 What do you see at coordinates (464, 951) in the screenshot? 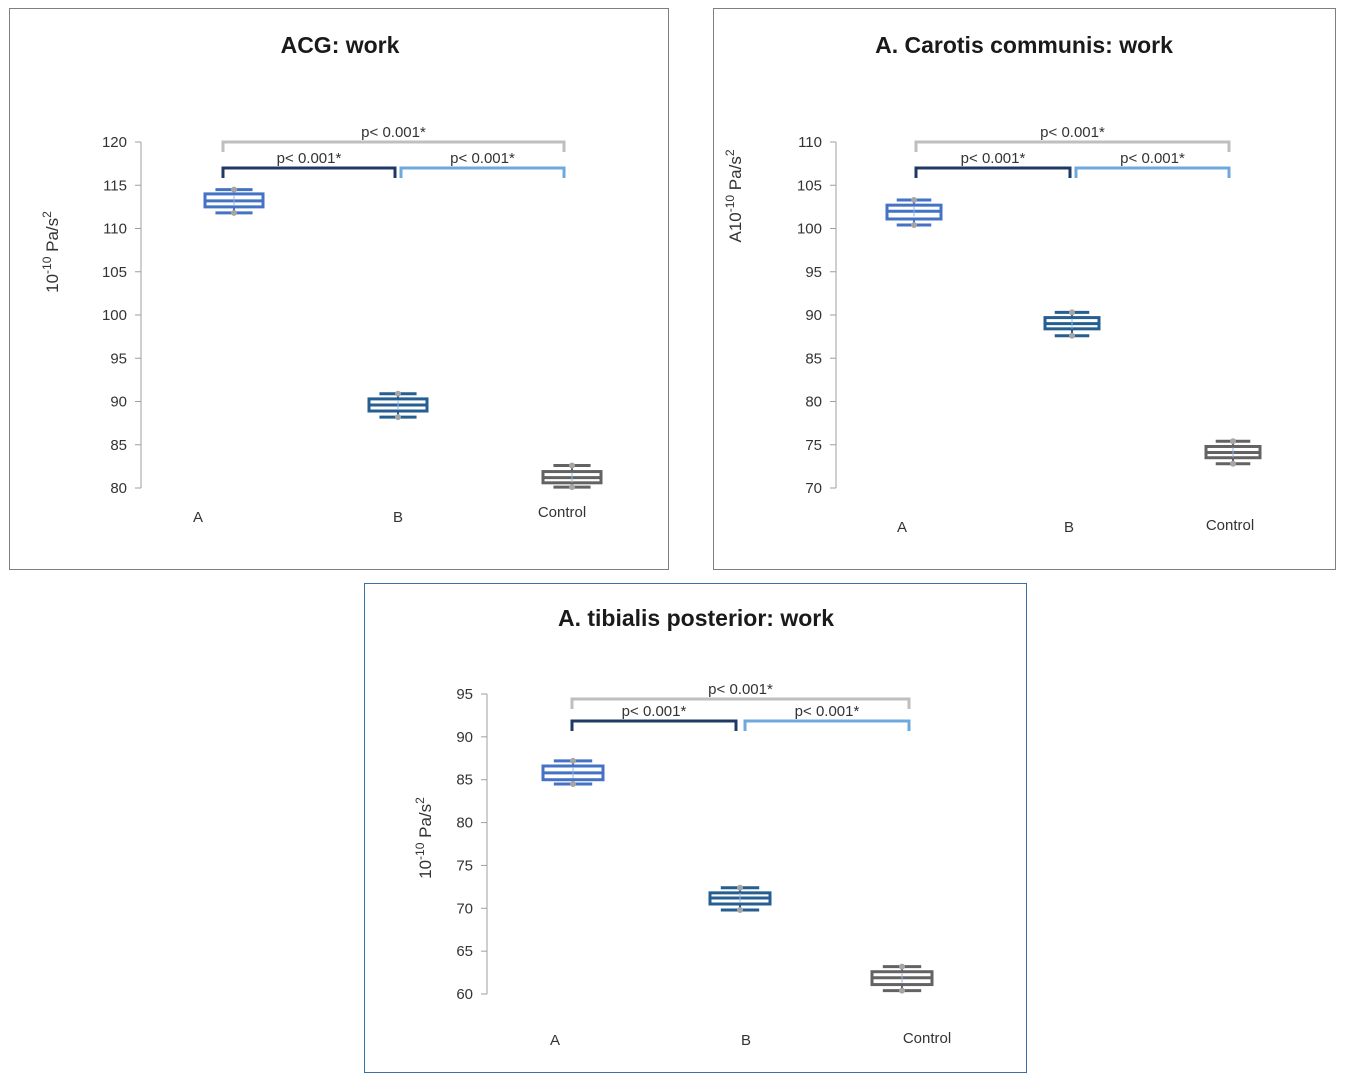
I see `y-tick-label: 65` at bounding box center [464, 951].